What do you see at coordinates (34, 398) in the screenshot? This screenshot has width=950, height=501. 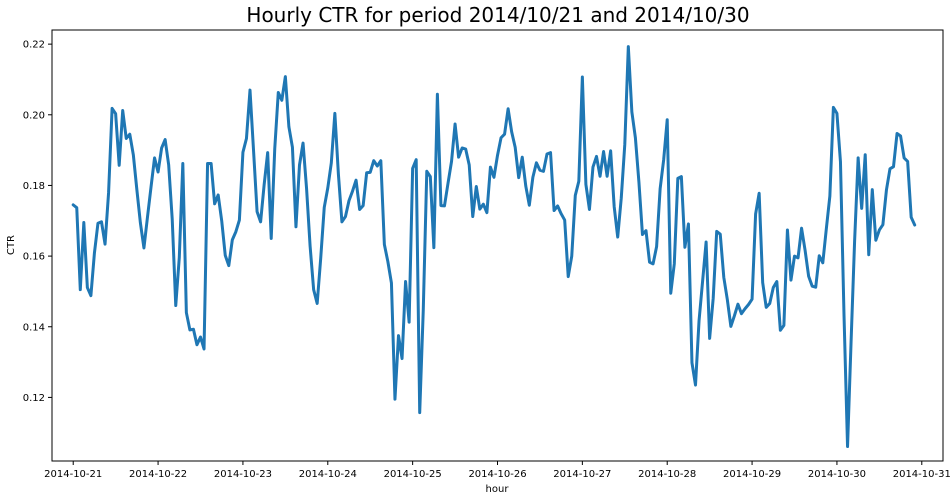 I see `y-tick-label: 0.12` at bounding box center [34, 398].